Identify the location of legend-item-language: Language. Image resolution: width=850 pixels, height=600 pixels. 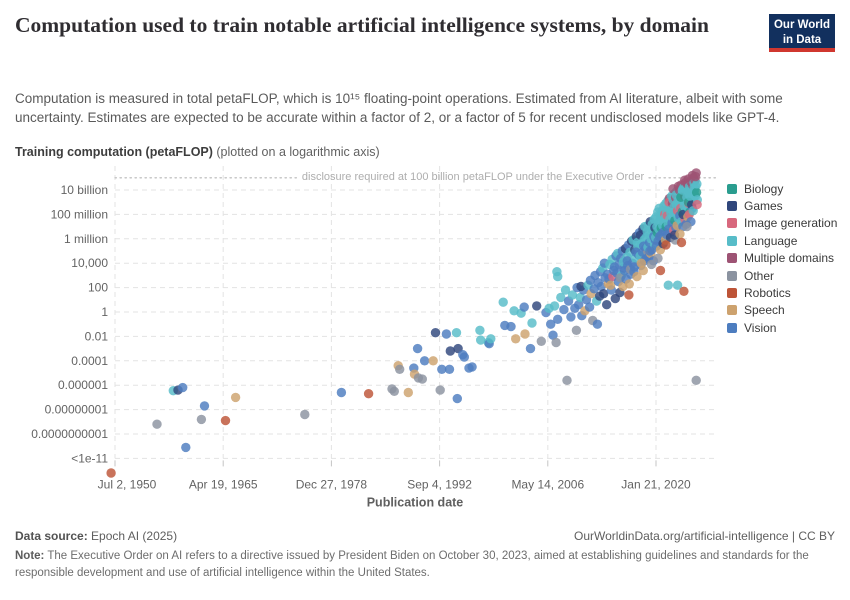
(782, 240).